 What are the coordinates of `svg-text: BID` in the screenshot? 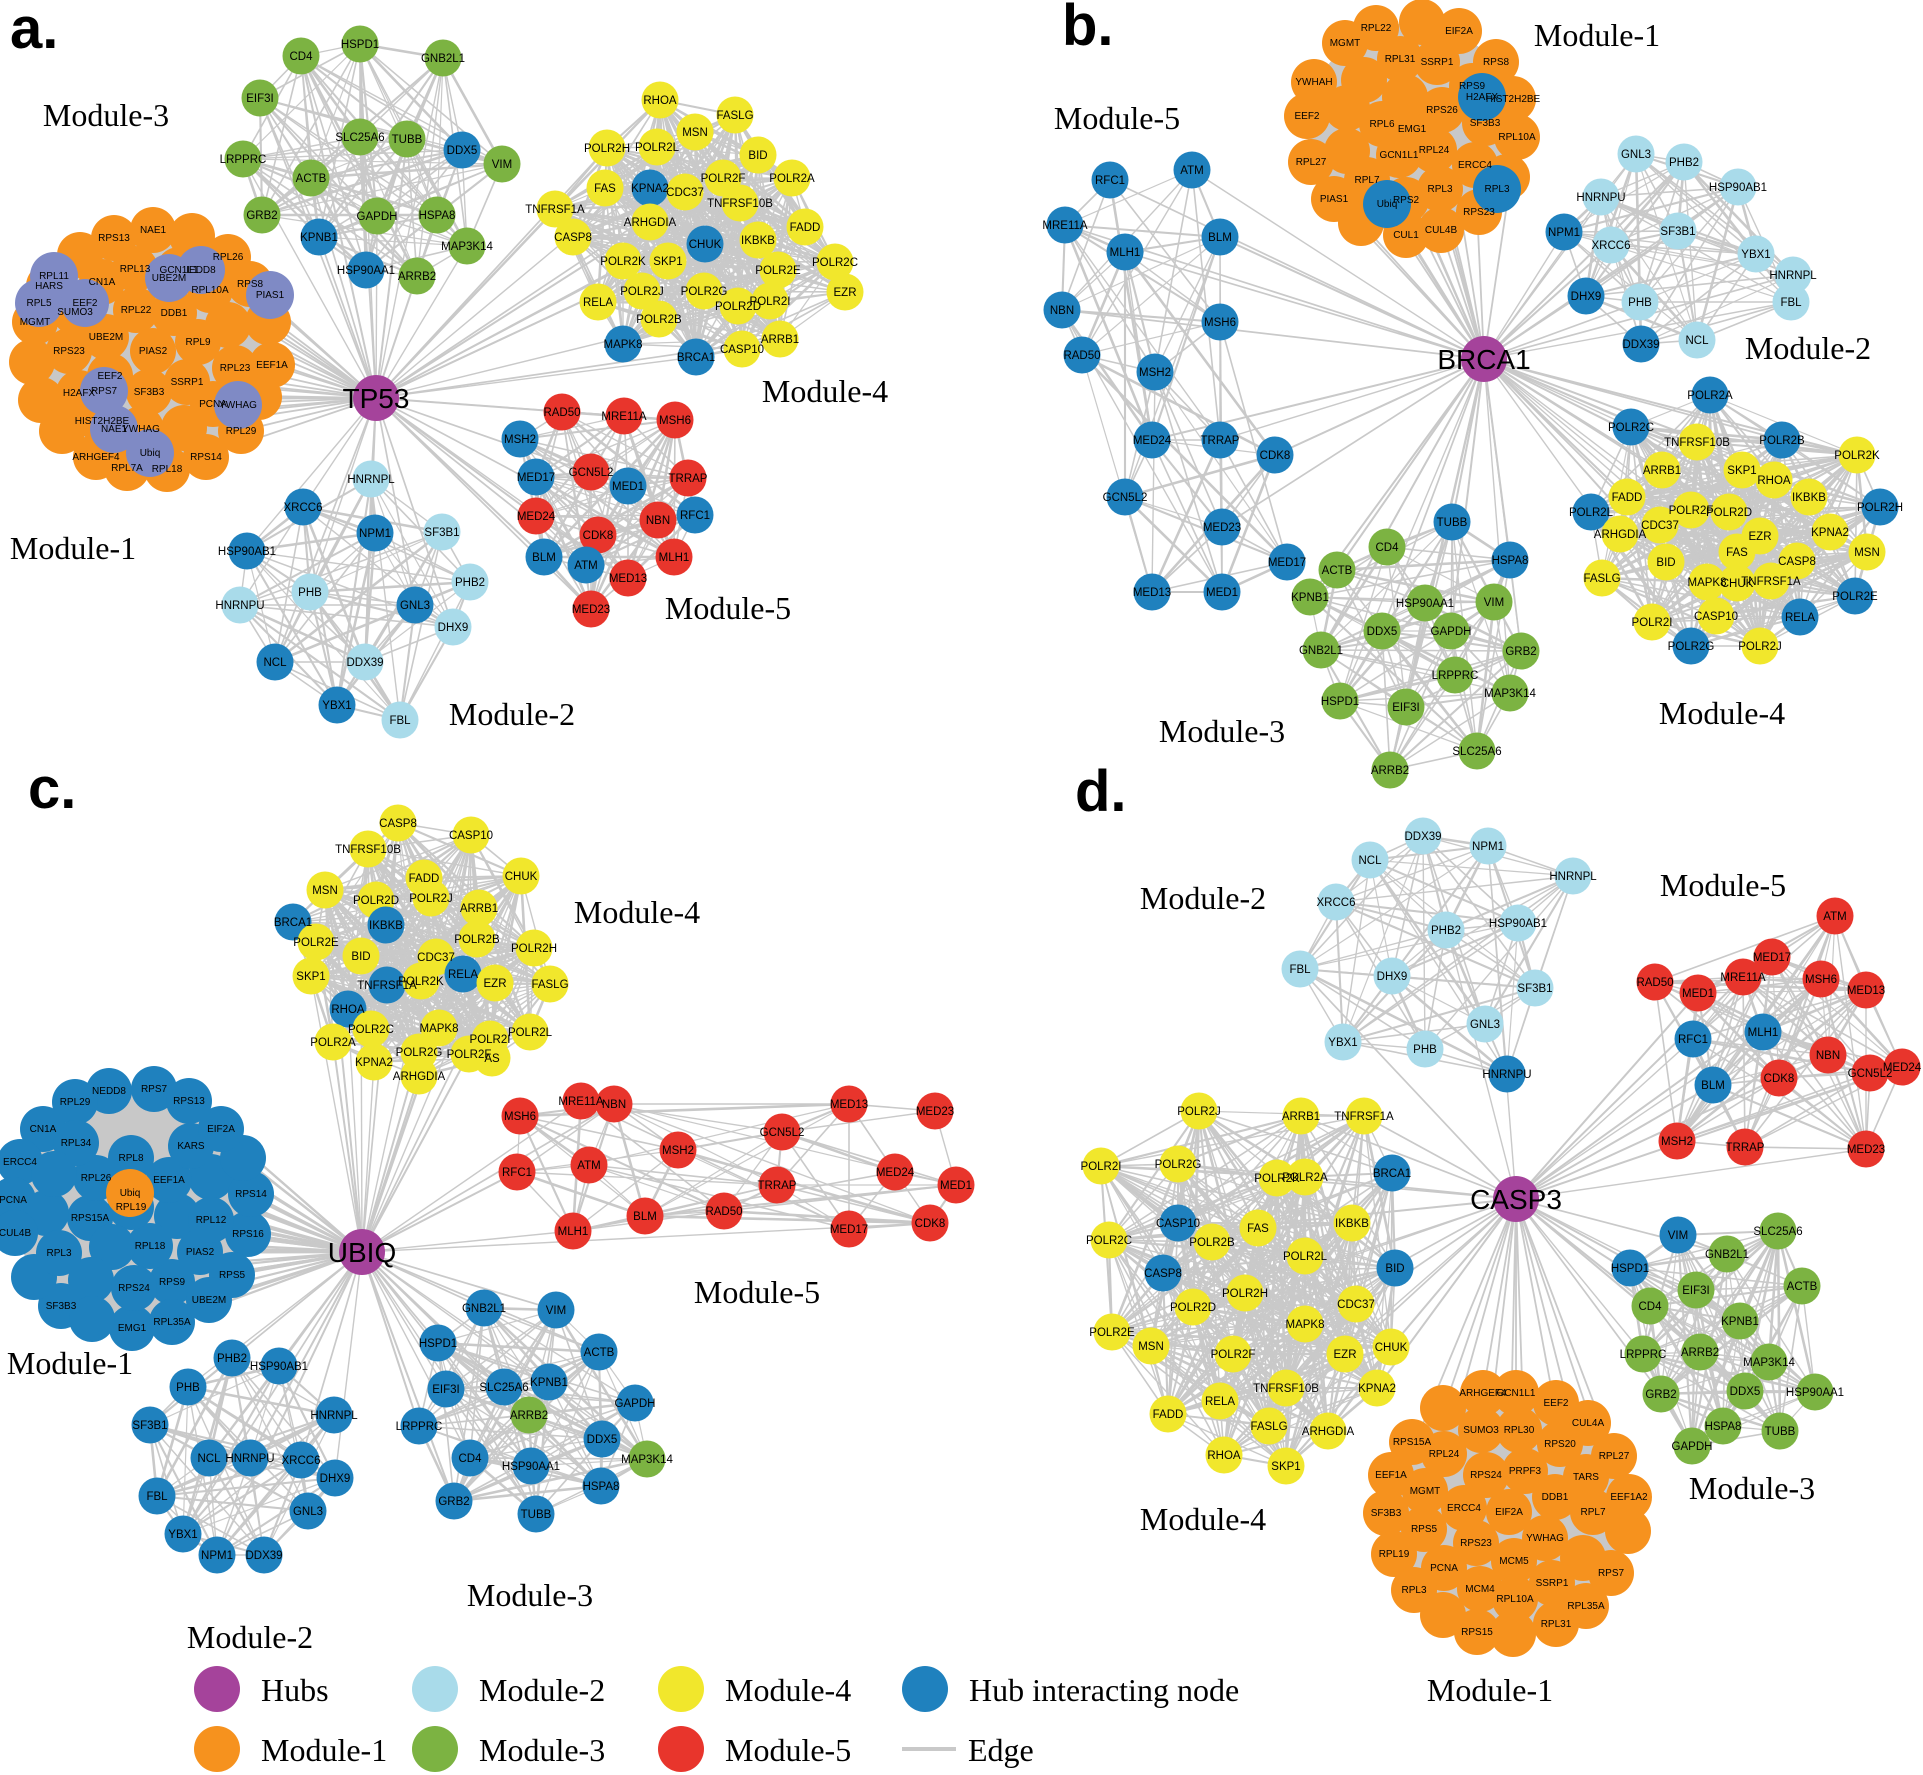 It's located at (757, 156).